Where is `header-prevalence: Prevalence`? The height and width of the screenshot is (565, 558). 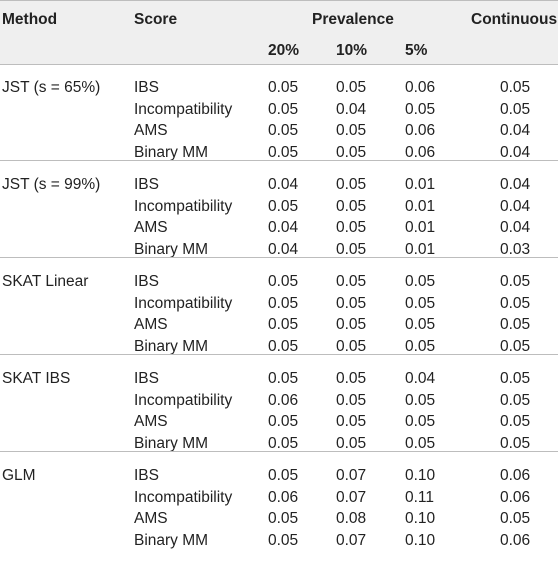
header-prevalence: Prevalence is located at coordinates (353, 19).